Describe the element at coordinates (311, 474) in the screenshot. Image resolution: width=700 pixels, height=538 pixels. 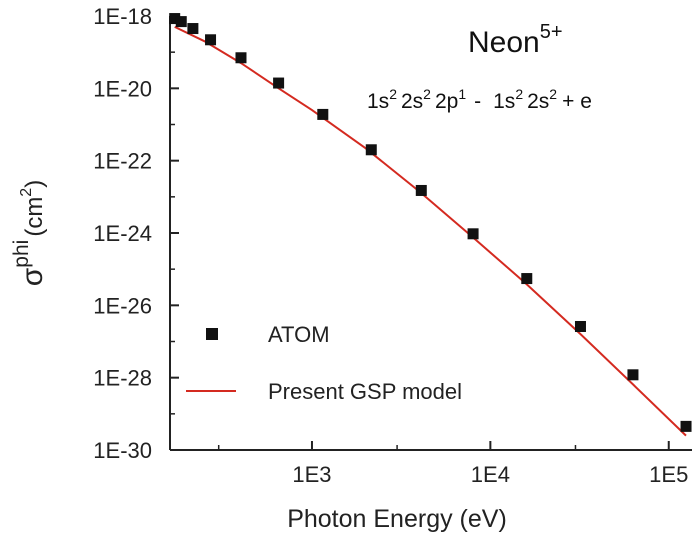
I see `x-tick-label: 1E3` at that location.